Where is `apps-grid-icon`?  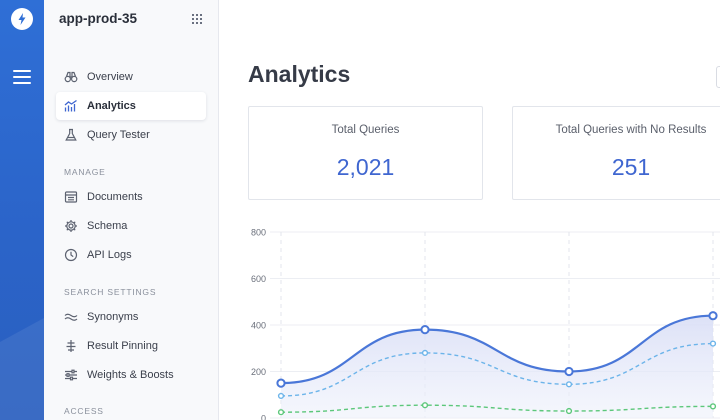 apps-grid-icon is located at coordinates (197, 19).